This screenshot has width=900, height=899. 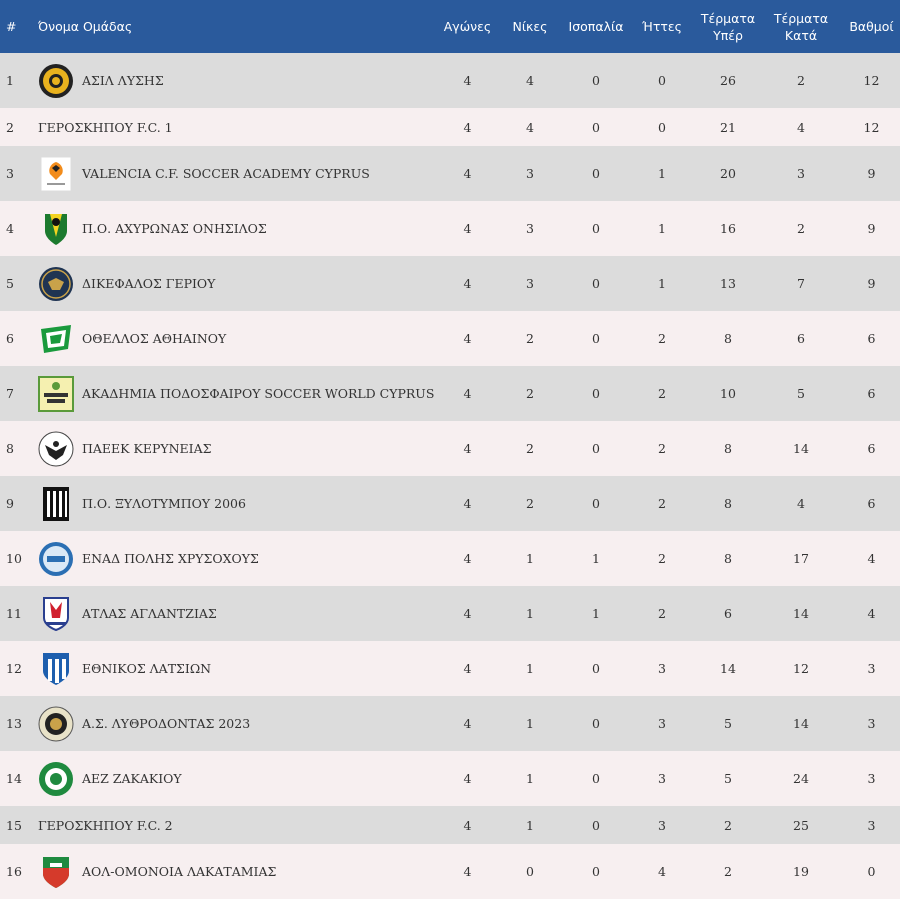 What do you see at coordinates (728, 825) in the screenshot?
I see `goals-for-cell: 2` at bounding box center [728, 825].